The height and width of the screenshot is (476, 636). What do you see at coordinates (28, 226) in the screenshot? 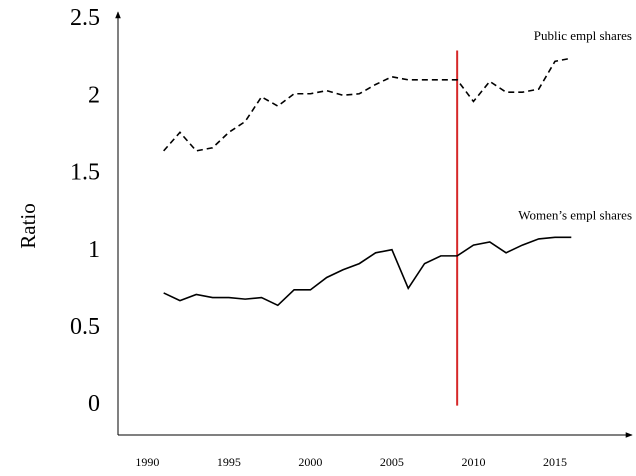
I see `y-axis-label: Ratio` at bounding box center [28, 226].